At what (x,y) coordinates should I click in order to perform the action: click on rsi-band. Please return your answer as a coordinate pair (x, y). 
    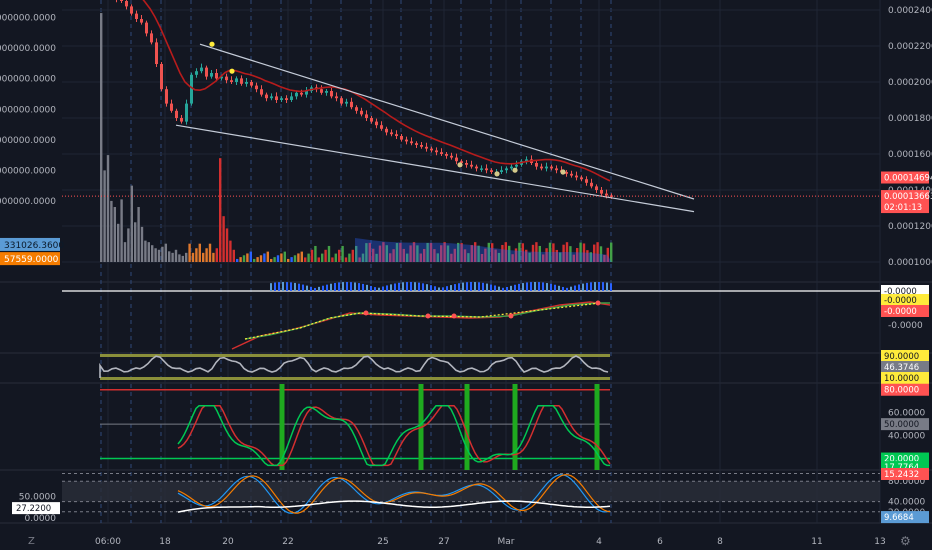
    Looking at the image, I should click on (471, 491).